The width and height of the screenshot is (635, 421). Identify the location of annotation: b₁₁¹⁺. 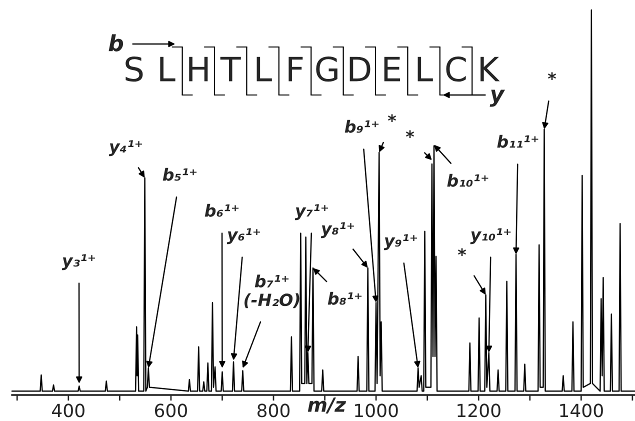
(517, 141).